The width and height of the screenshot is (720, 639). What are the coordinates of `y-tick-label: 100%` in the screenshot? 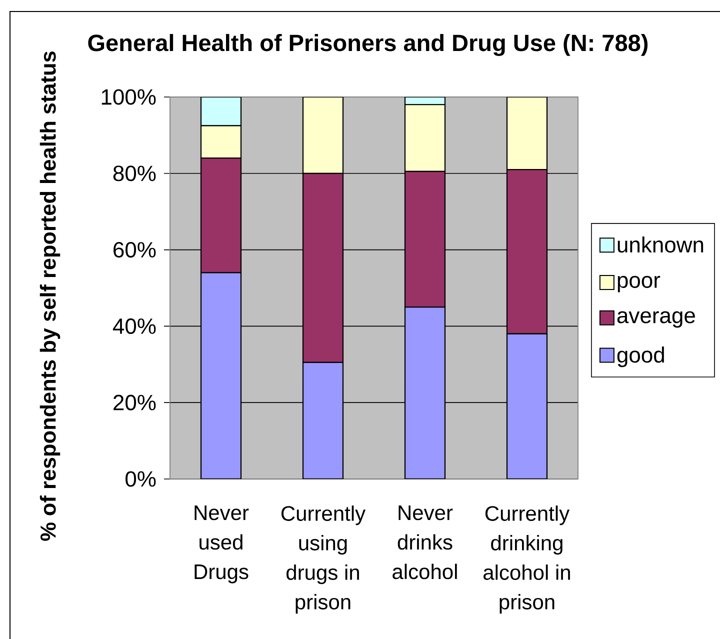 It's located at (129, 97).